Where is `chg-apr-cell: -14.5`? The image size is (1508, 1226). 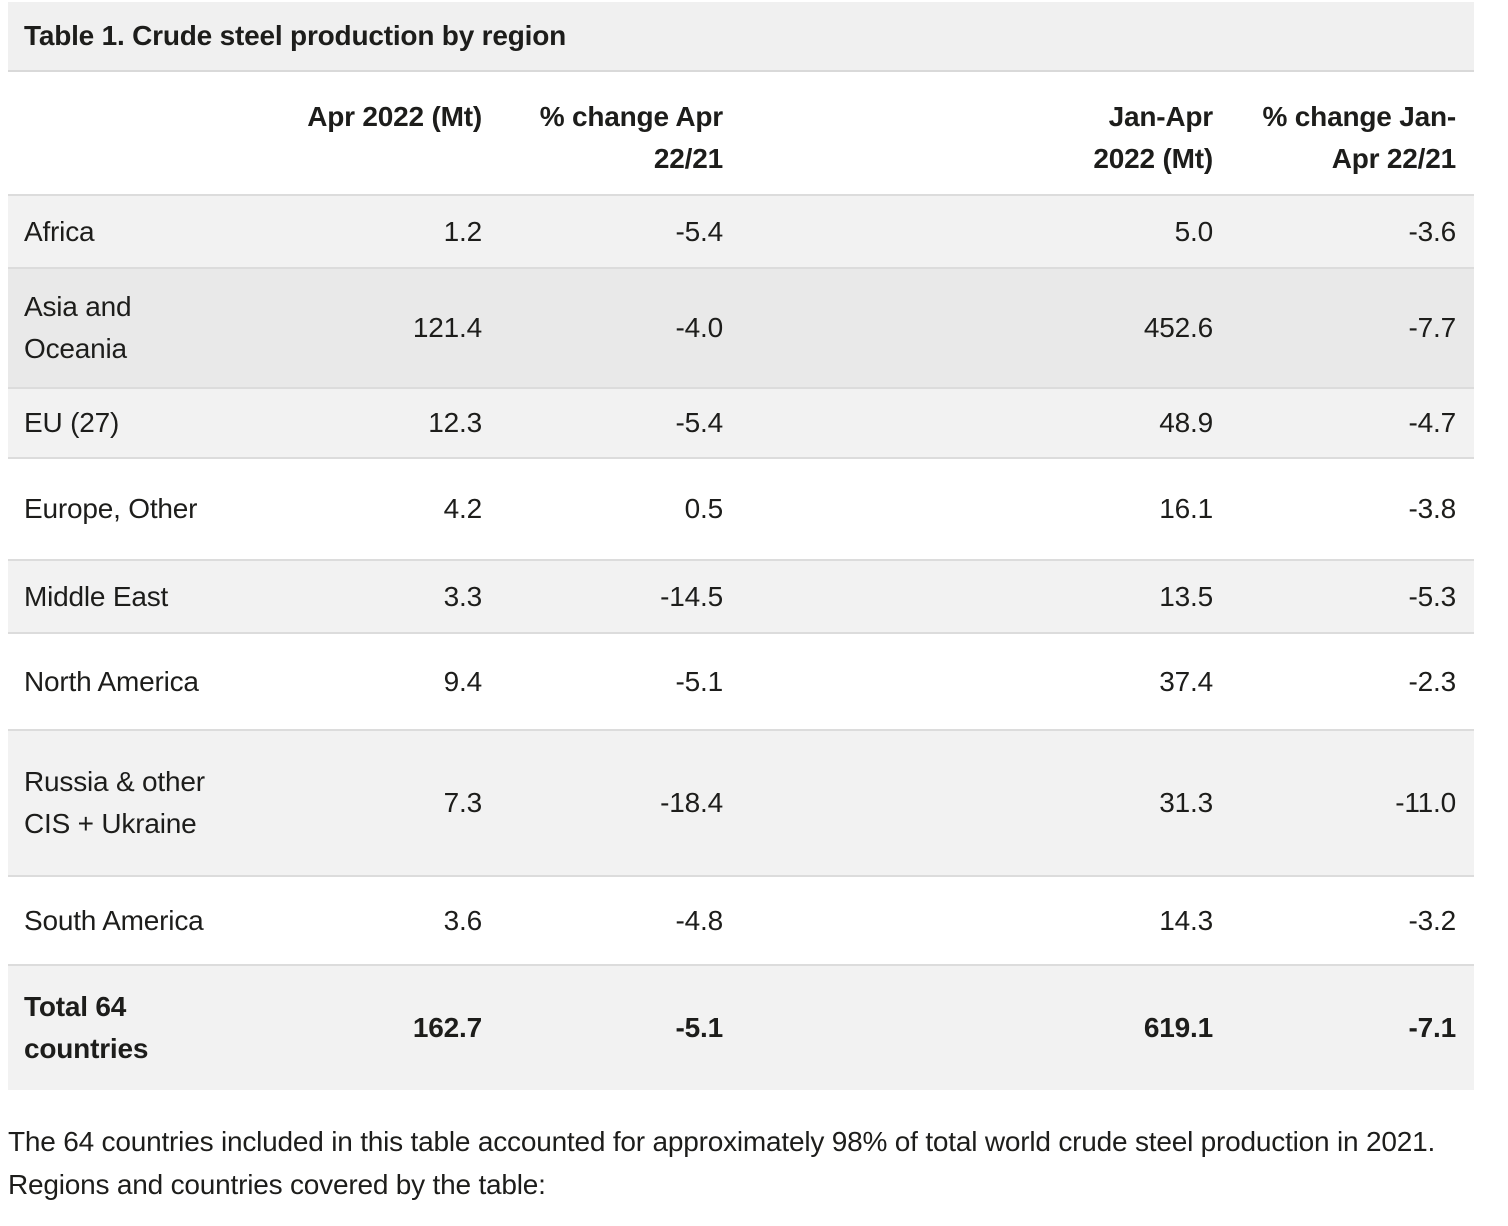 chg-apr-cell: -14.5 is located at coordinates (691, 596).